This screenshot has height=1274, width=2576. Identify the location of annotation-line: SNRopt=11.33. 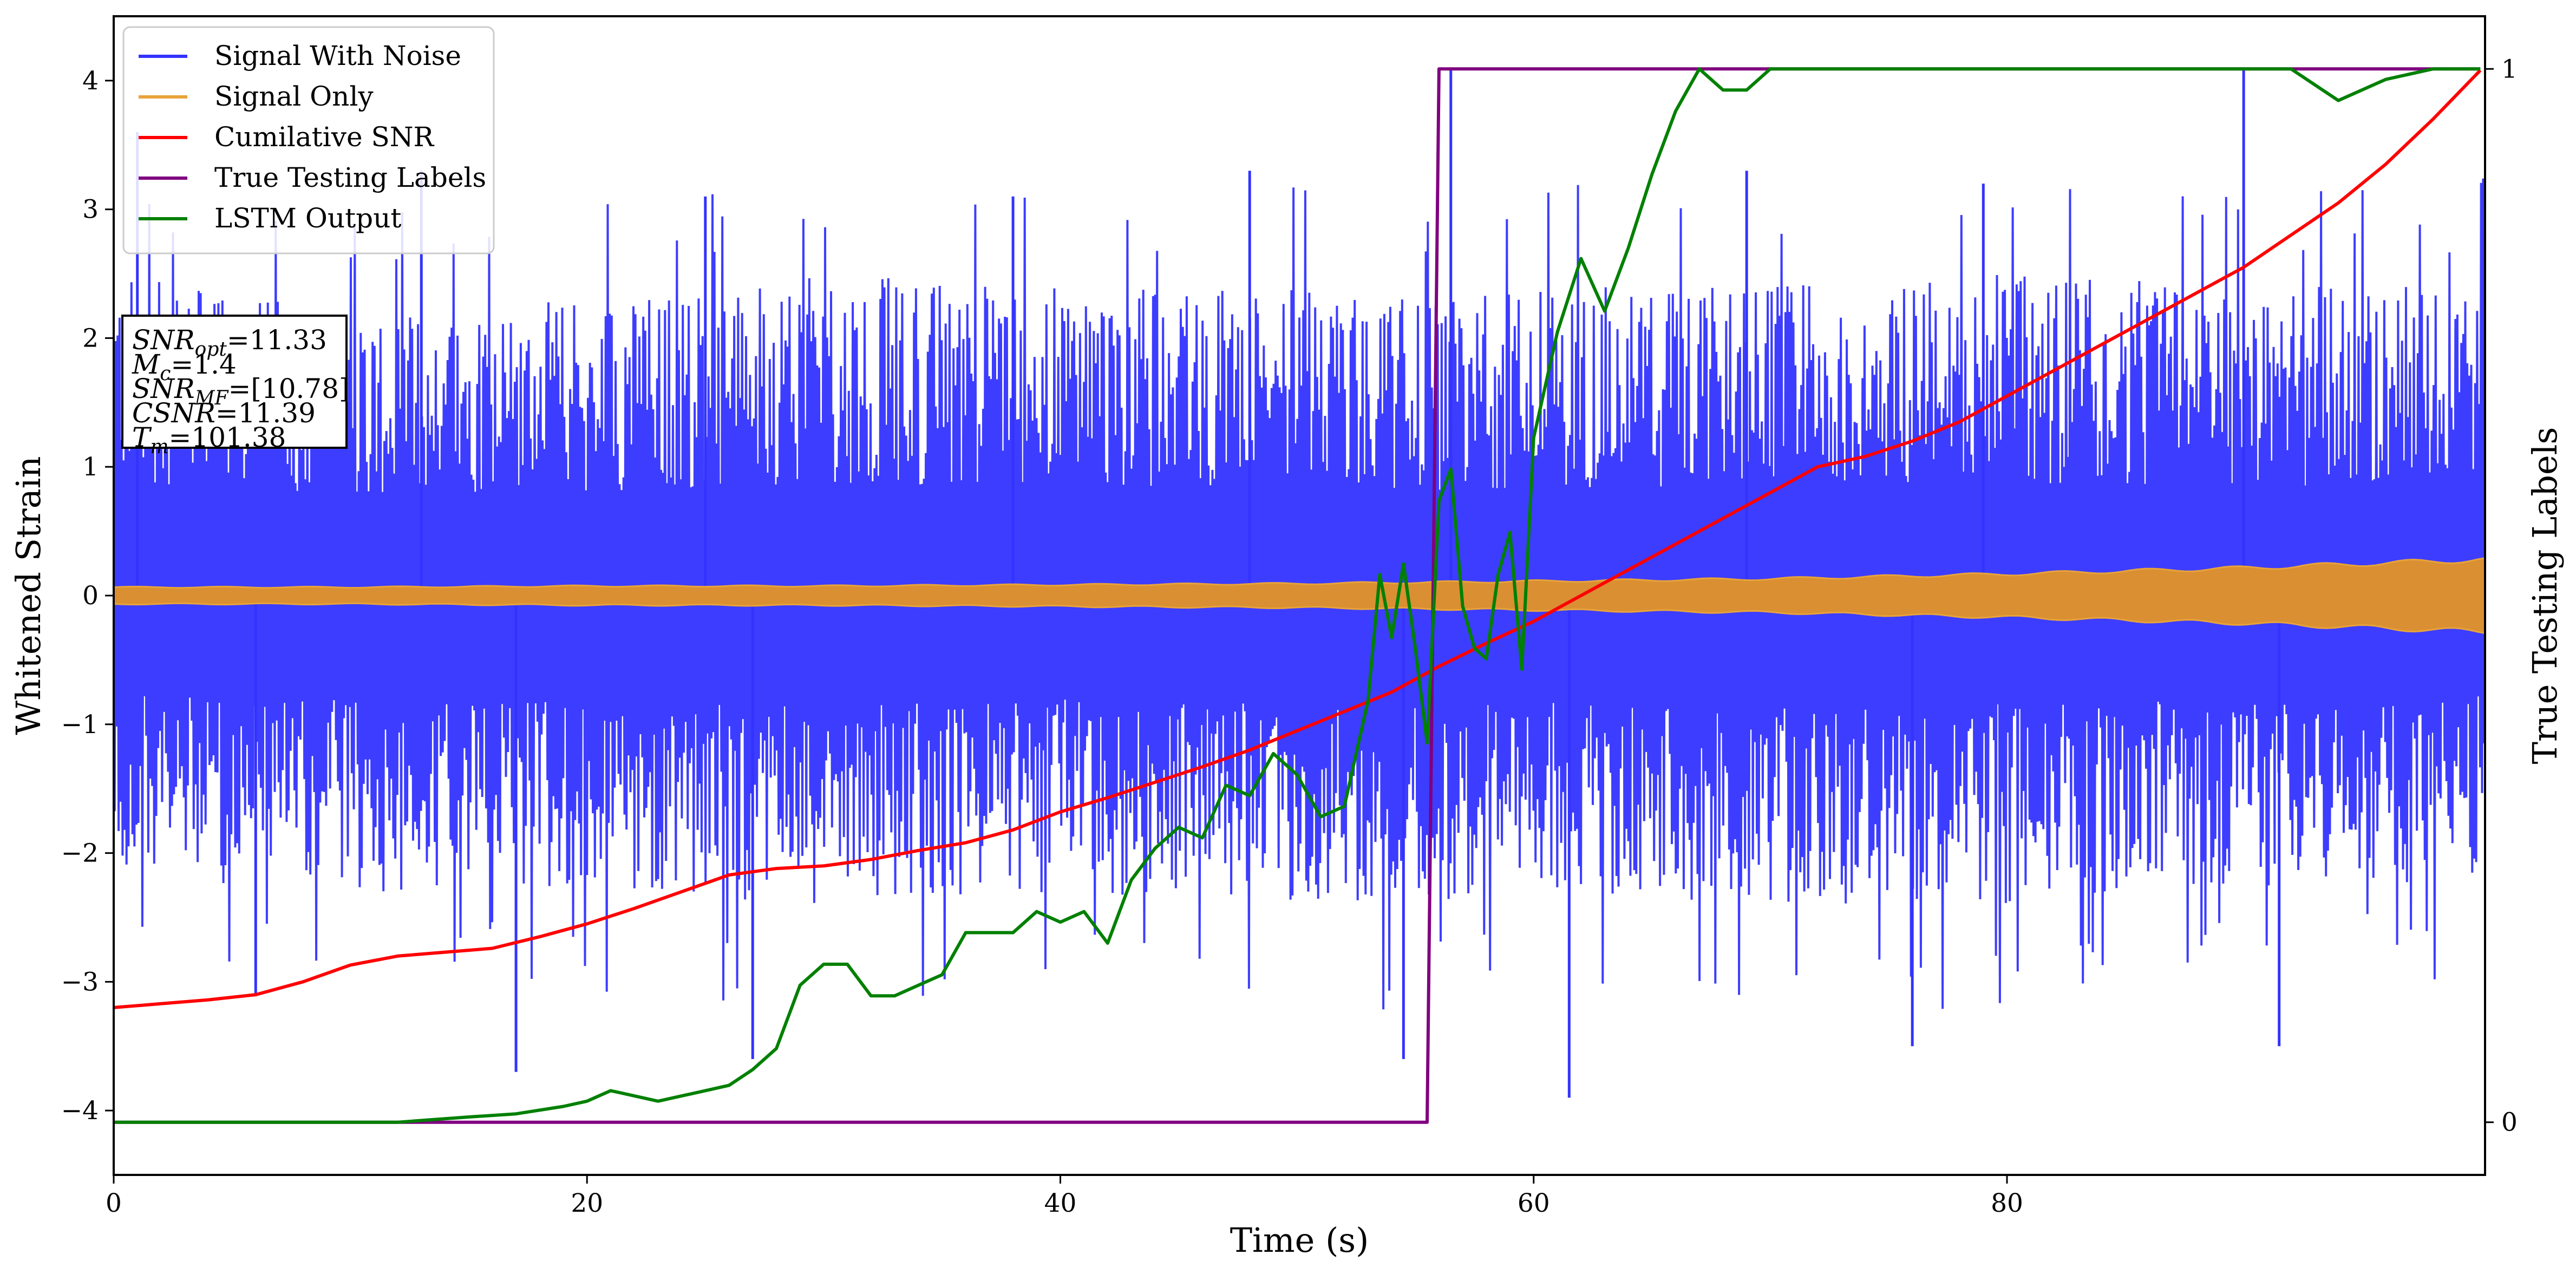
(229, 342).